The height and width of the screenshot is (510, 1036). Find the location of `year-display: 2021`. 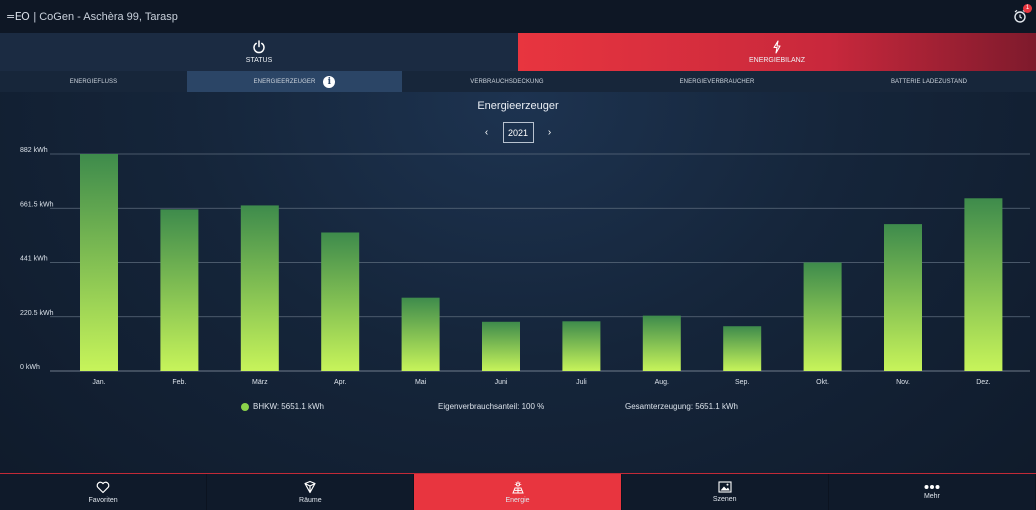

year-display: 2021 is located at coordinates (518, 132).